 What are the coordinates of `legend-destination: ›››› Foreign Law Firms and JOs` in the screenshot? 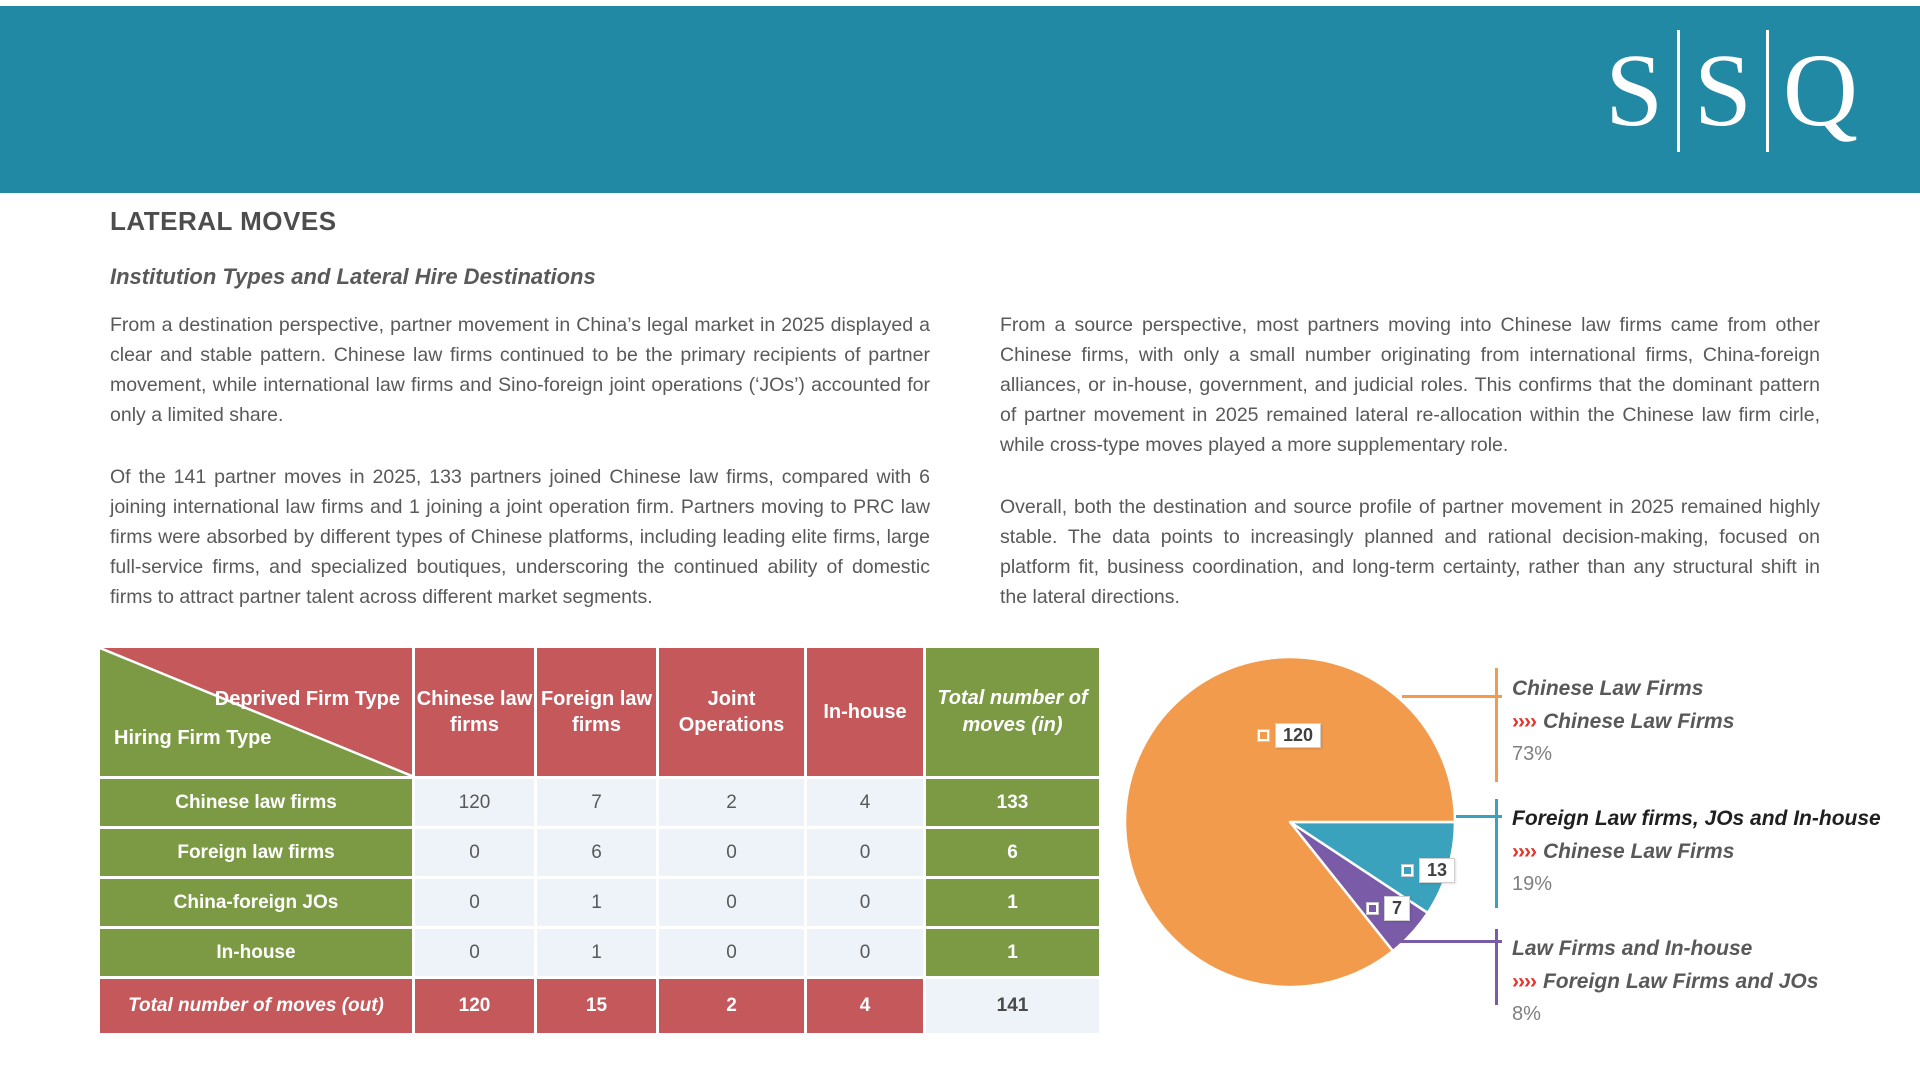 It's located at (1665, 981).